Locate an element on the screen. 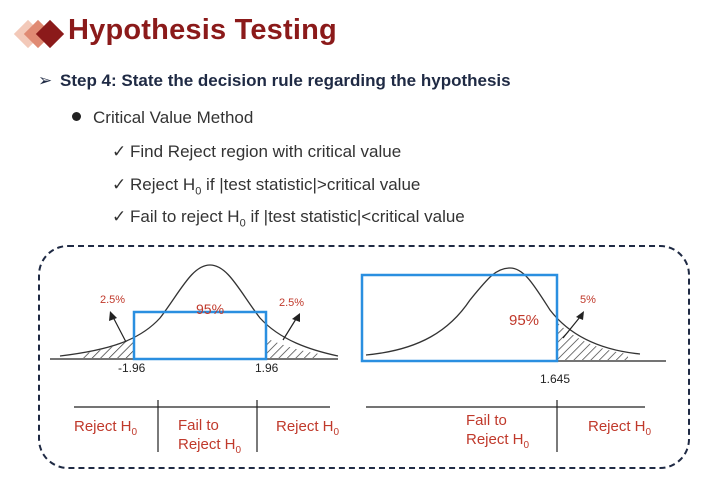 The image size is (716, 485). check-text: Fail to reject H is located at coordinates (185, 216).